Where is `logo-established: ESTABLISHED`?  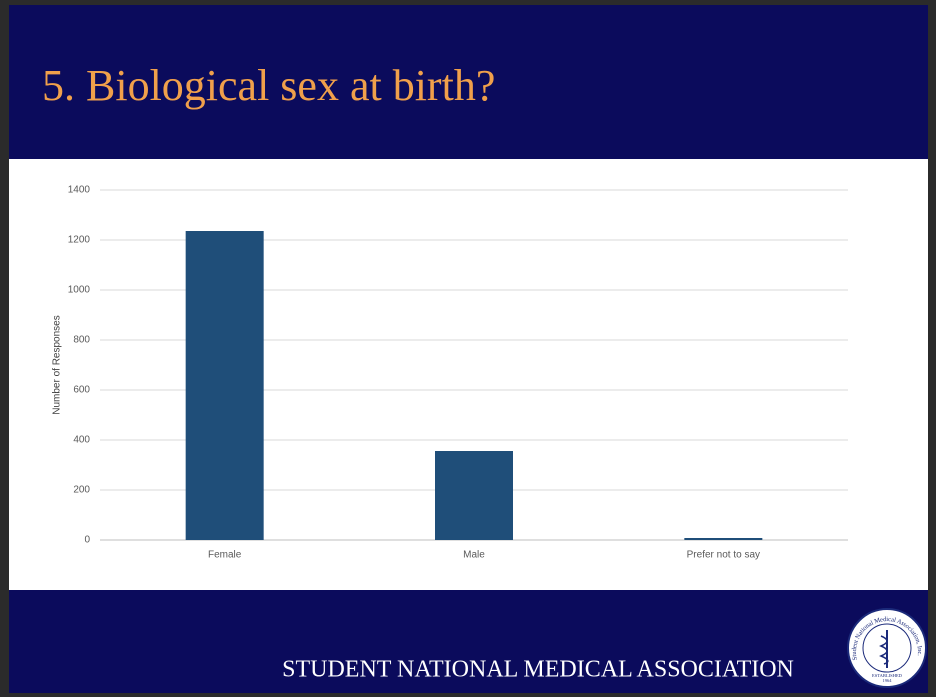 logo-established: ESTABLISHED is located at coordinates (887, 675).